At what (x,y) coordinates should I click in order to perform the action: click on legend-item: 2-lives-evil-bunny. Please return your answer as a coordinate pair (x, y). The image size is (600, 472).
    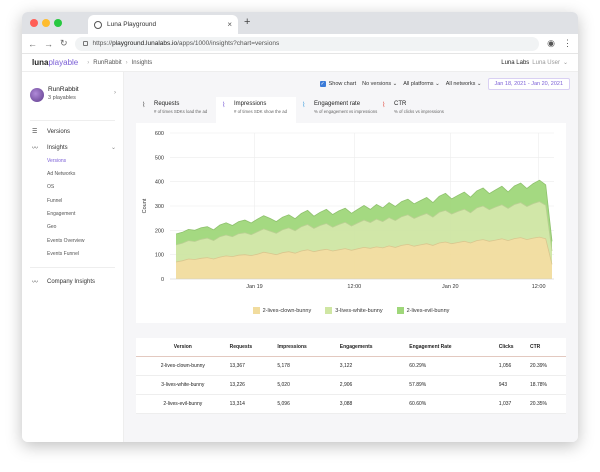
    Looking at the image, I should click on (423, 310).